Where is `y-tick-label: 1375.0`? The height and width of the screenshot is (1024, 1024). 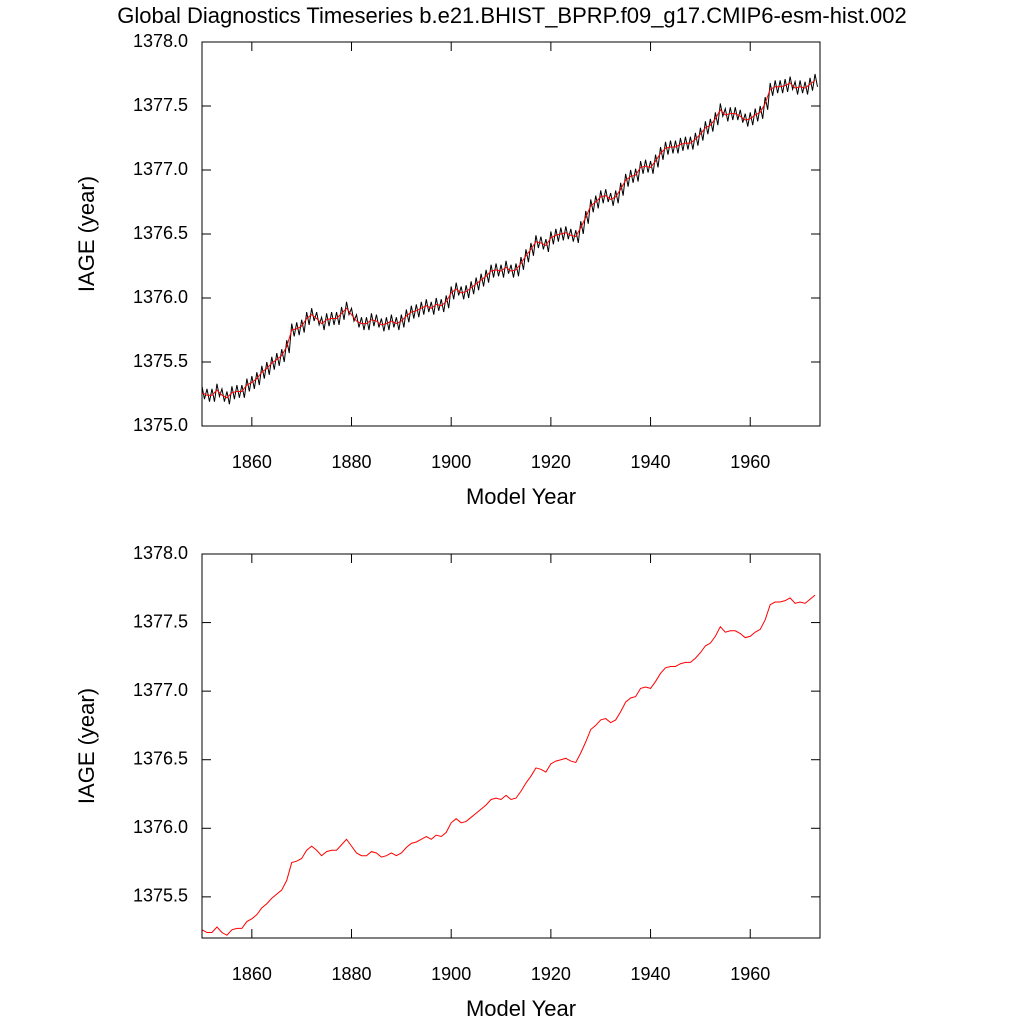 y-tick-label: 1375.0 is located at coordinates (160, 425).